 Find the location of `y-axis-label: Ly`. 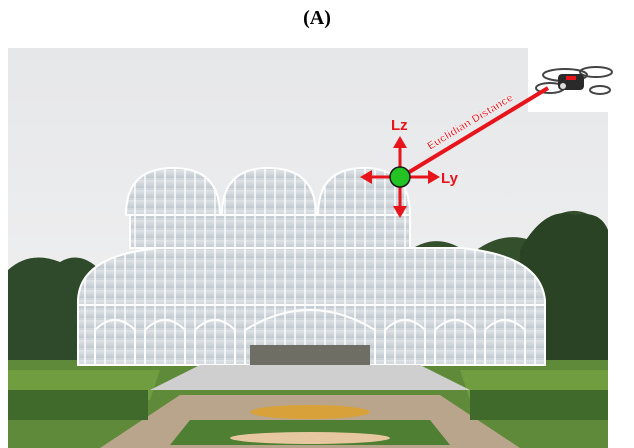

y-axis-label: Ly is located at coordinates (450, 178).